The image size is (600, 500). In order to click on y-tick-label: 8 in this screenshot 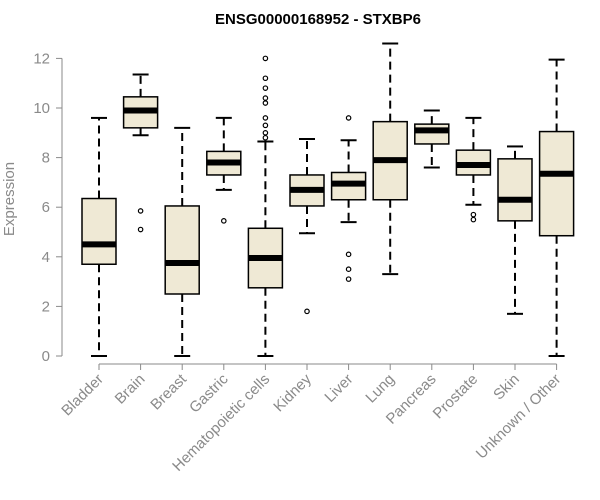, I will do `click(46, 158)`.